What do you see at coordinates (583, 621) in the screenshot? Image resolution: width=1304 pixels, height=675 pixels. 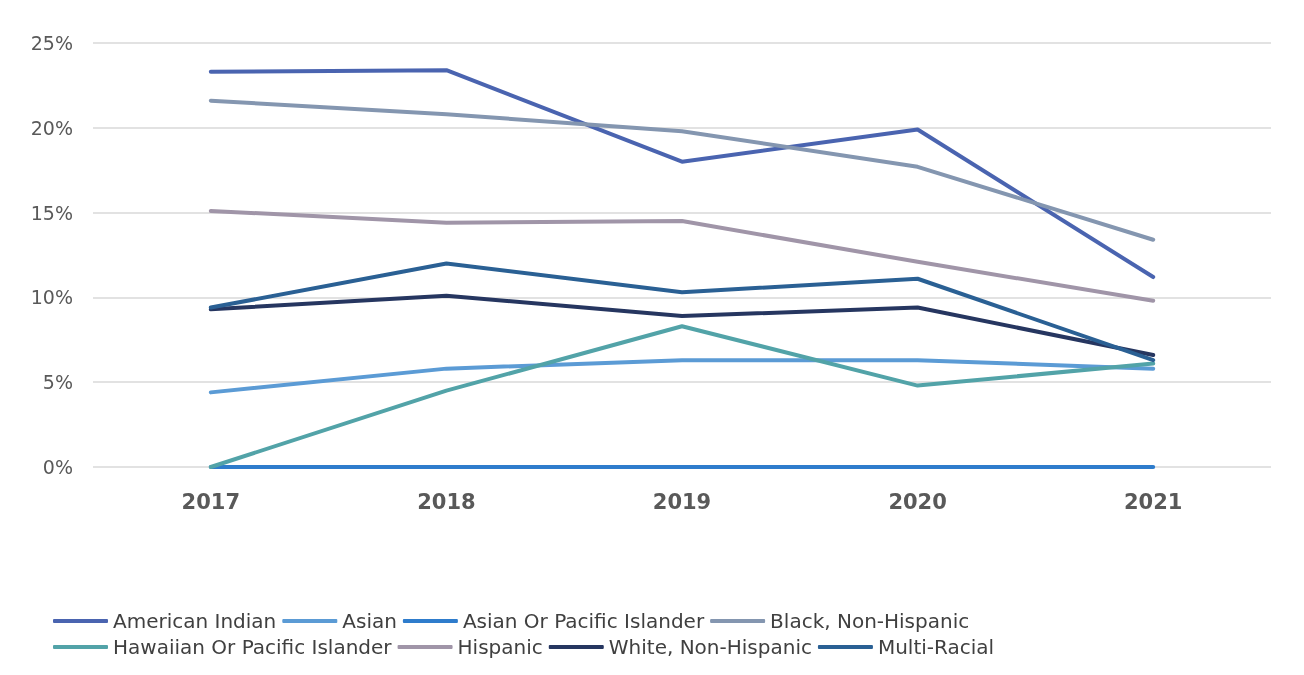 I see `legend-label: Asian Or Pacific Islander` at bounding box center [583, 621].